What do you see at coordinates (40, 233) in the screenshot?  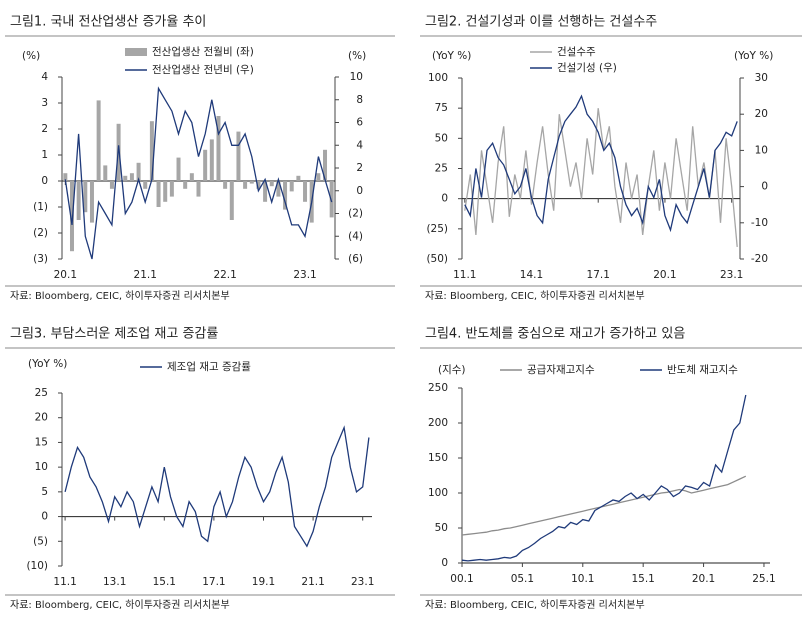 I see `y-tick-label: (2)` at bounding box center [40, 233].